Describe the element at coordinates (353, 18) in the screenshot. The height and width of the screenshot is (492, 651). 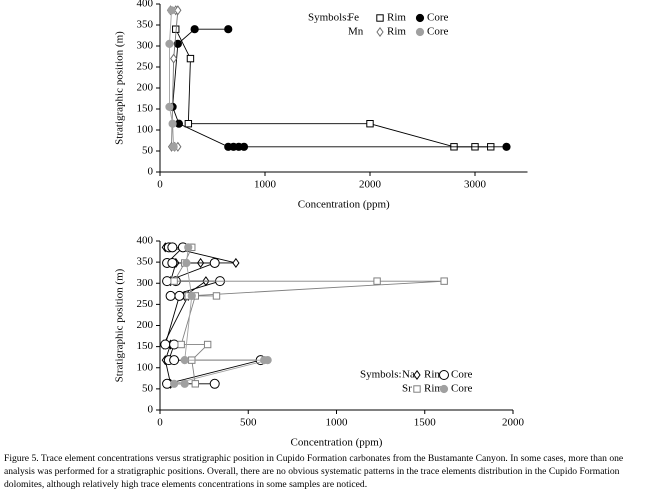
I see `legend-group-label: Fe` at that location.